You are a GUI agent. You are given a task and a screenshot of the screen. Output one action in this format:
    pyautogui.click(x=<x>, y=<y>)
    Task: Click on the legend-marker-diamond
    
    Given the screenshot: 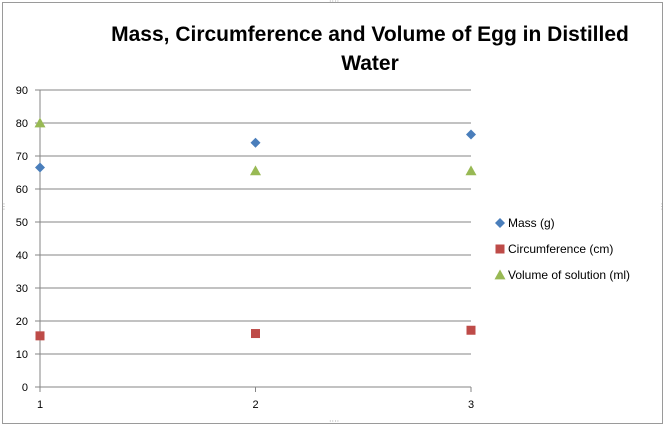 What is the action you would take?
    pyautogui.click(x=500, y=223)
    